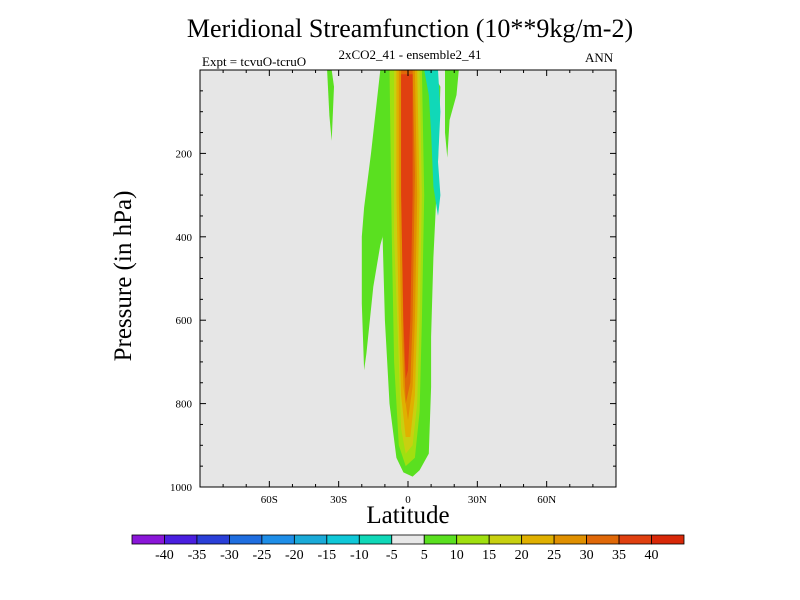  I want to click on colorbar-label: 35, so click(619, 555).